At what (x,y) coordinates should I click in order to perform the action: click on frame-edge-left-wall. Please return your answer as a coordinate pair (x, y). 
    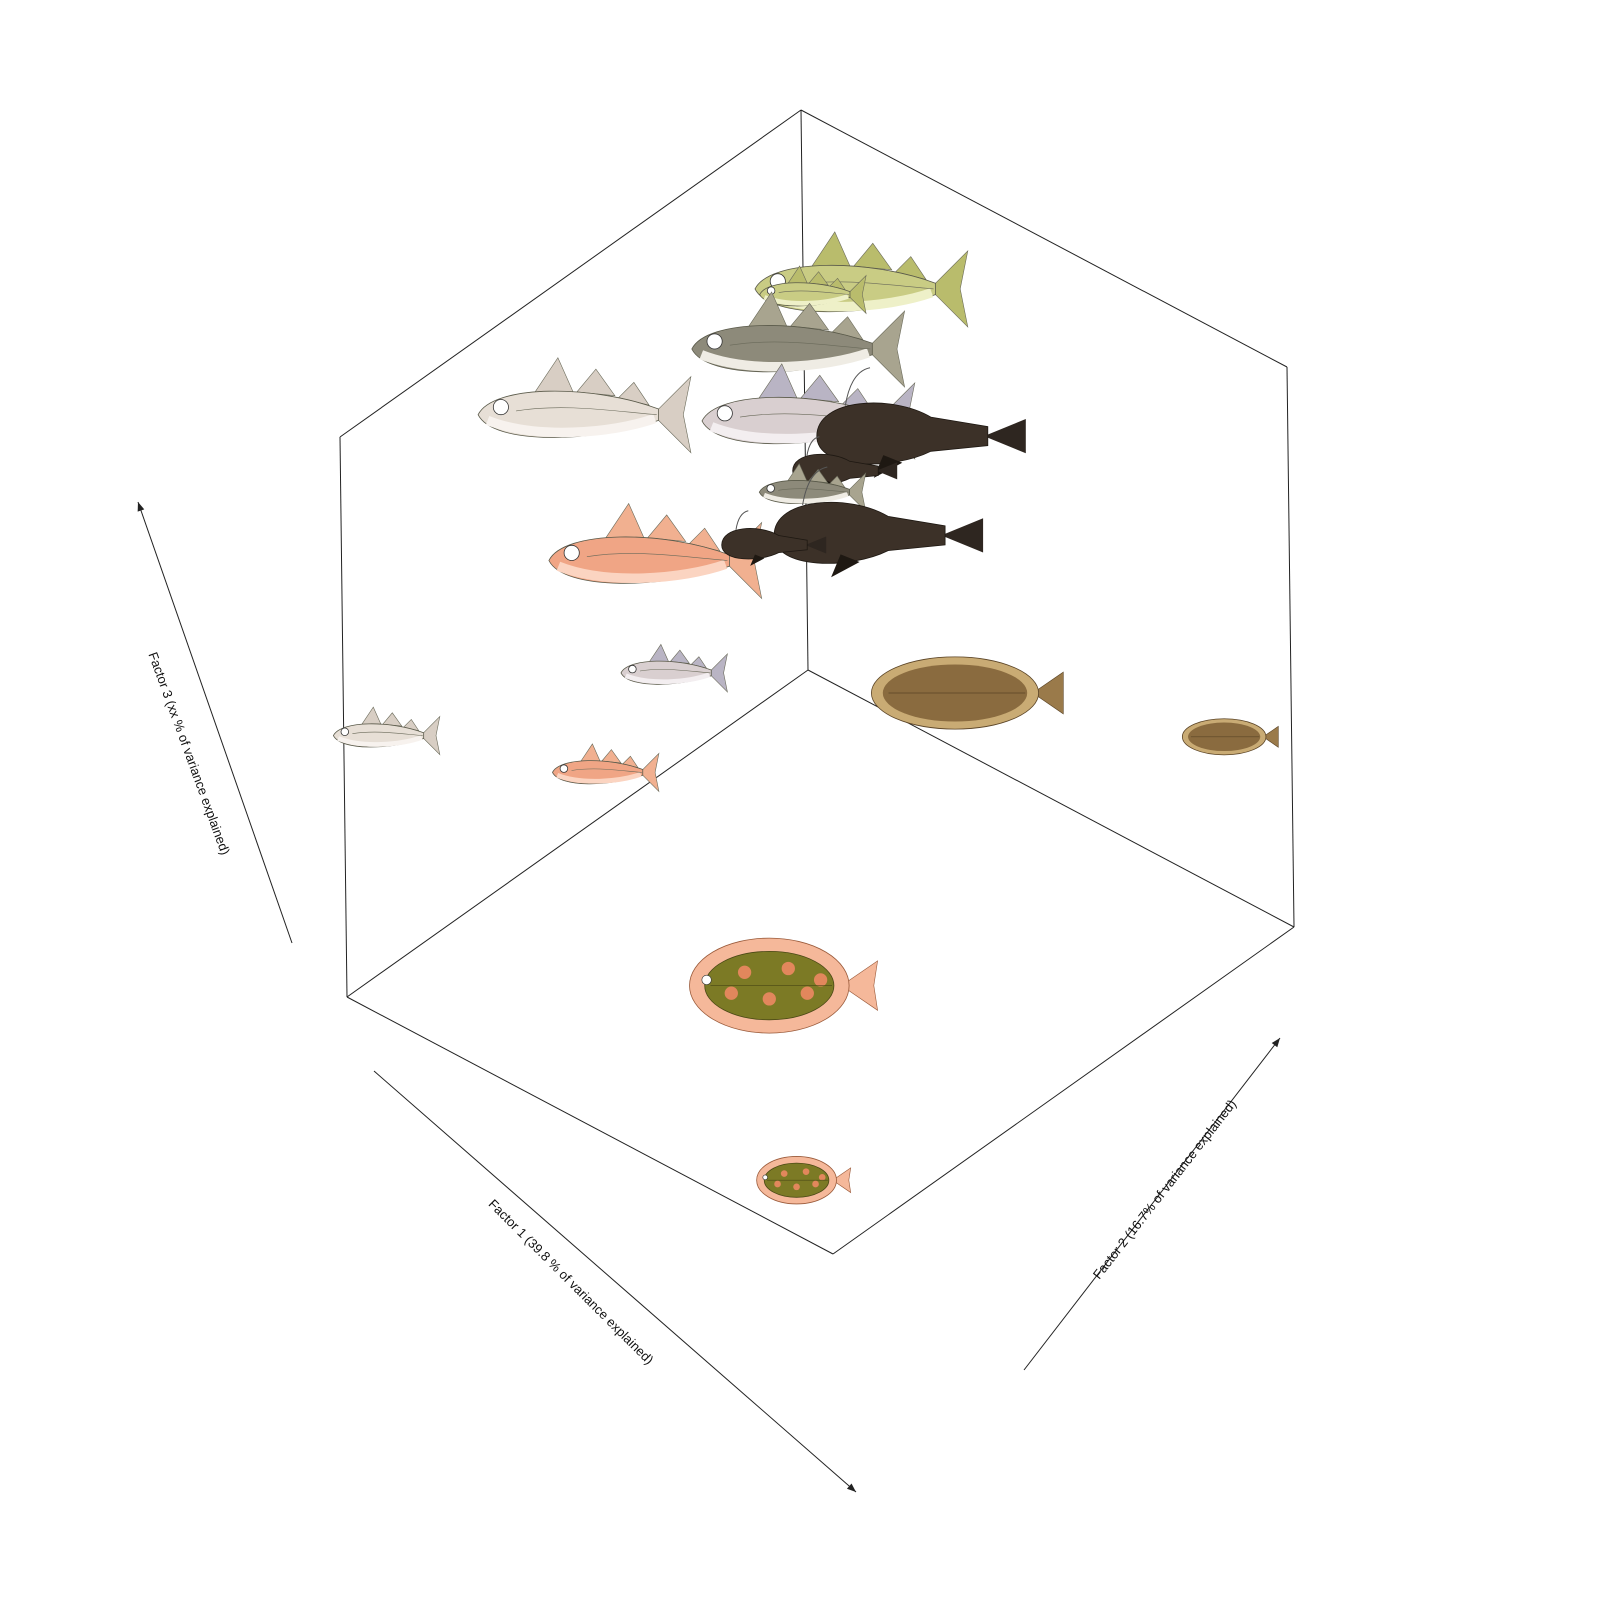
    Looking at the image, I should click on (343, 717).